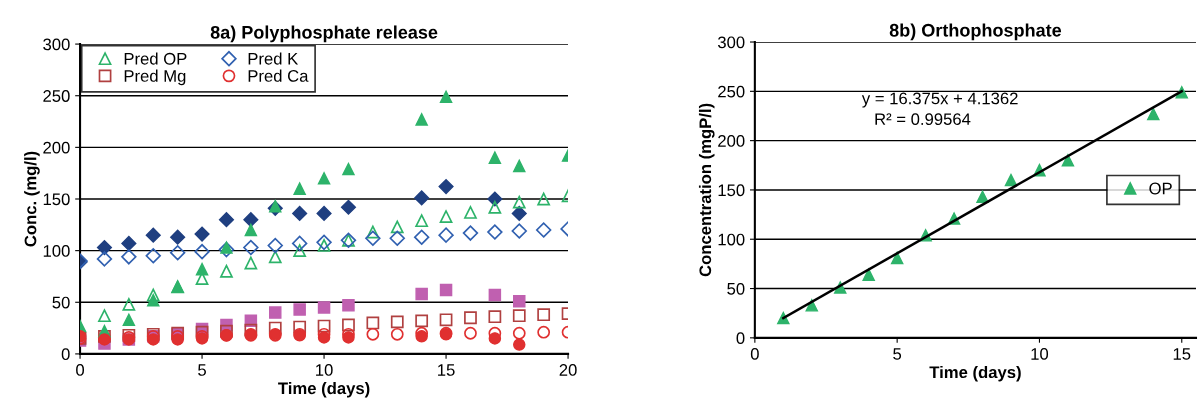  Describe the element at coordinates (1160, 188) in the screenshot. I see `legend-label: OP` at that location.